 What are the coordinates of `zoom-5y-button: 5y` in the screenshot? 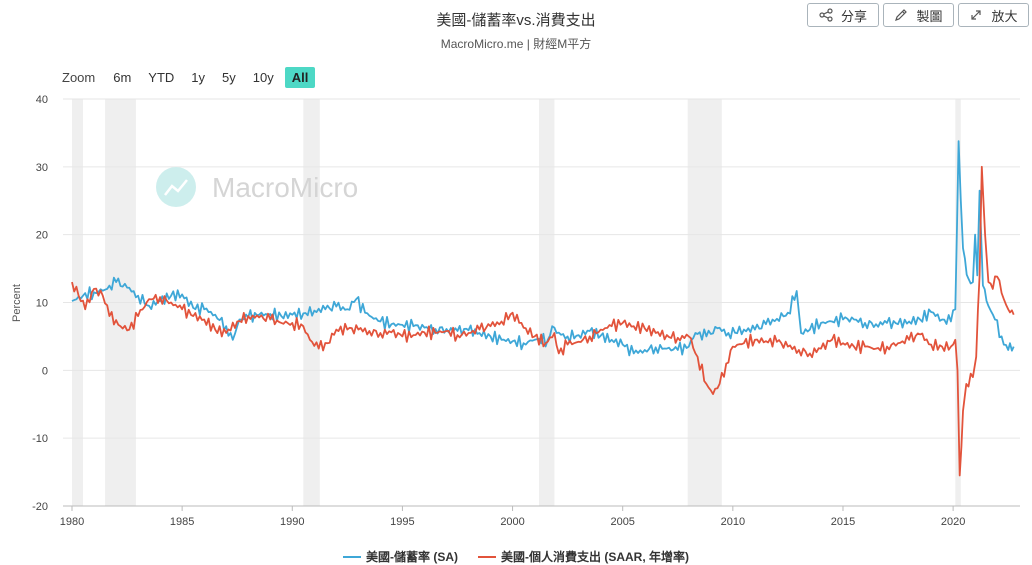 It's located at (229, 77).